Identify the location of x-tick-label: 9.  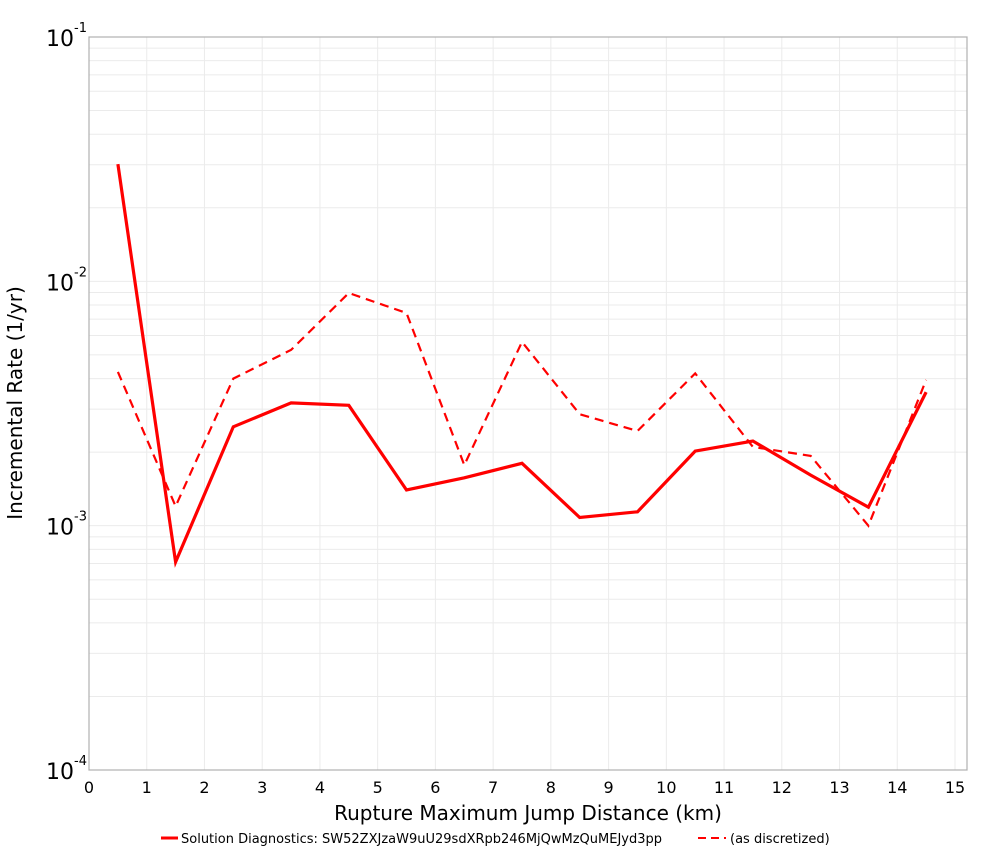
(609, 787).